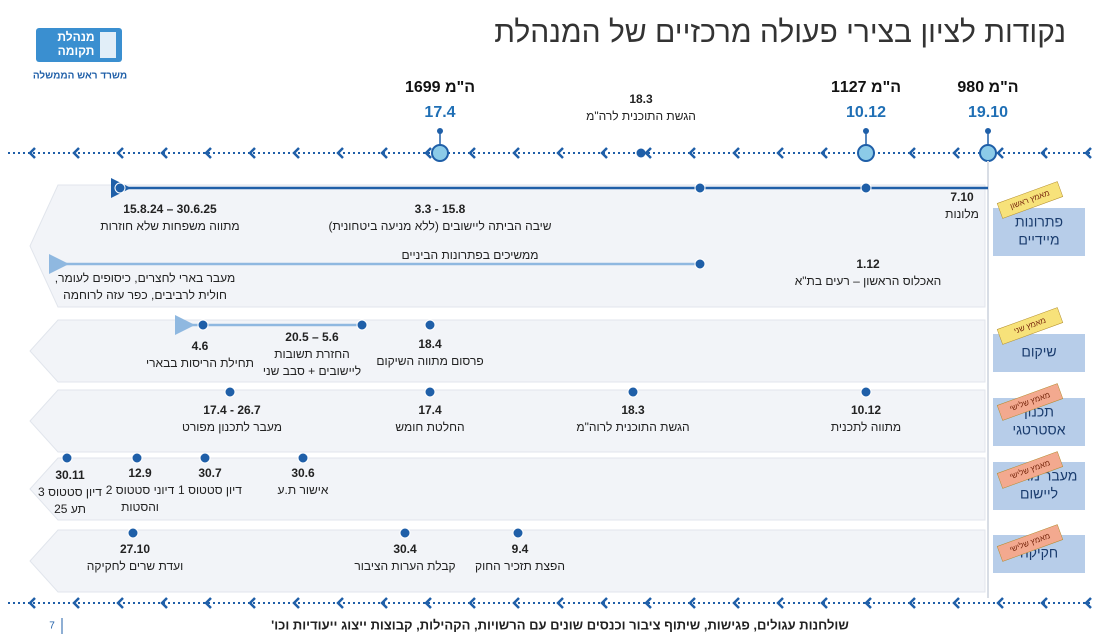  I want to click on event-date: 30.6, so click(303, 473).